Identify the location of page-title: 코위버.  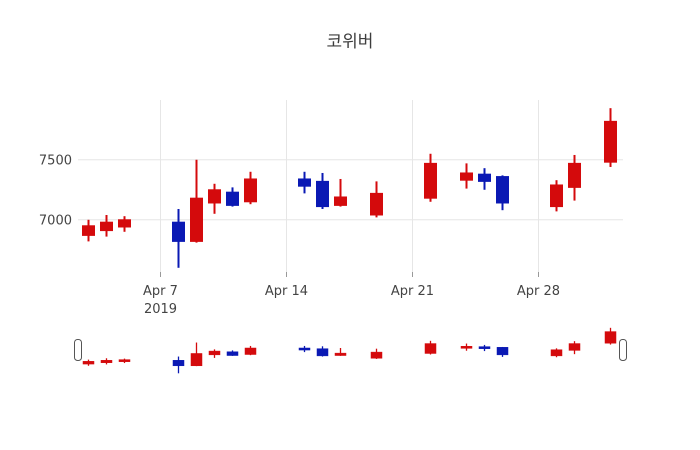
(350, 42).